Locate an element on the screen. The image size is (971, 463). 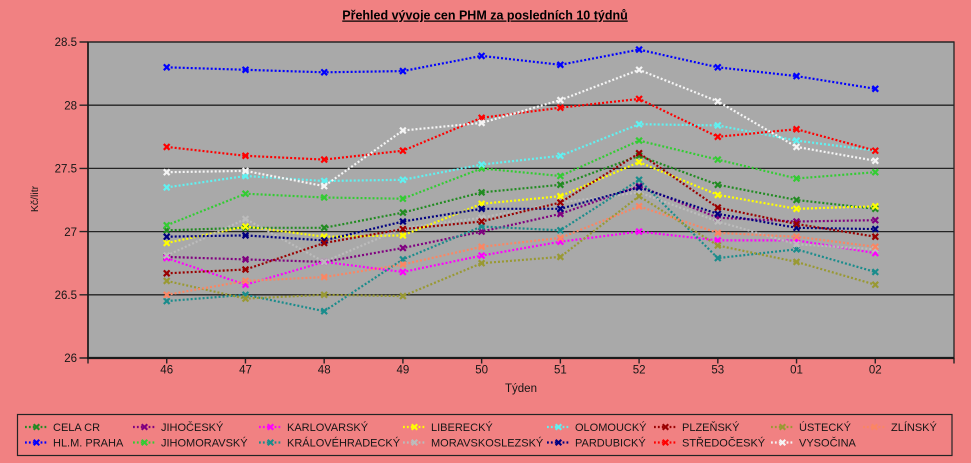
svg-text: 50 is located at coordinates (481, 371).